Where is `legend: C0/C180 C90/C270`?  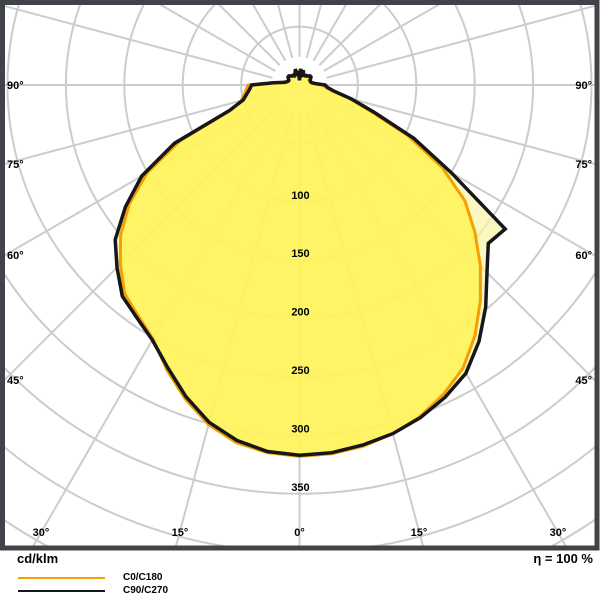 legend: C0/C180 C90/C270 is located at coordinates (93, 584).